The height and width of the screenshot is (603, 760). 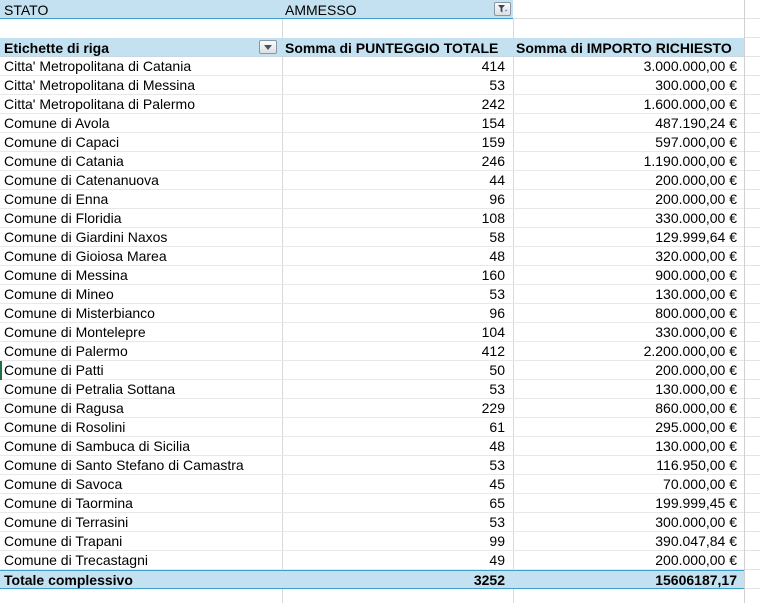 What do you see at coordinates (372, 180) in the screenshot?
I see `table-row: Comune di Catenanuova 44 200.000,00 €` at bounding box center [372, 180].